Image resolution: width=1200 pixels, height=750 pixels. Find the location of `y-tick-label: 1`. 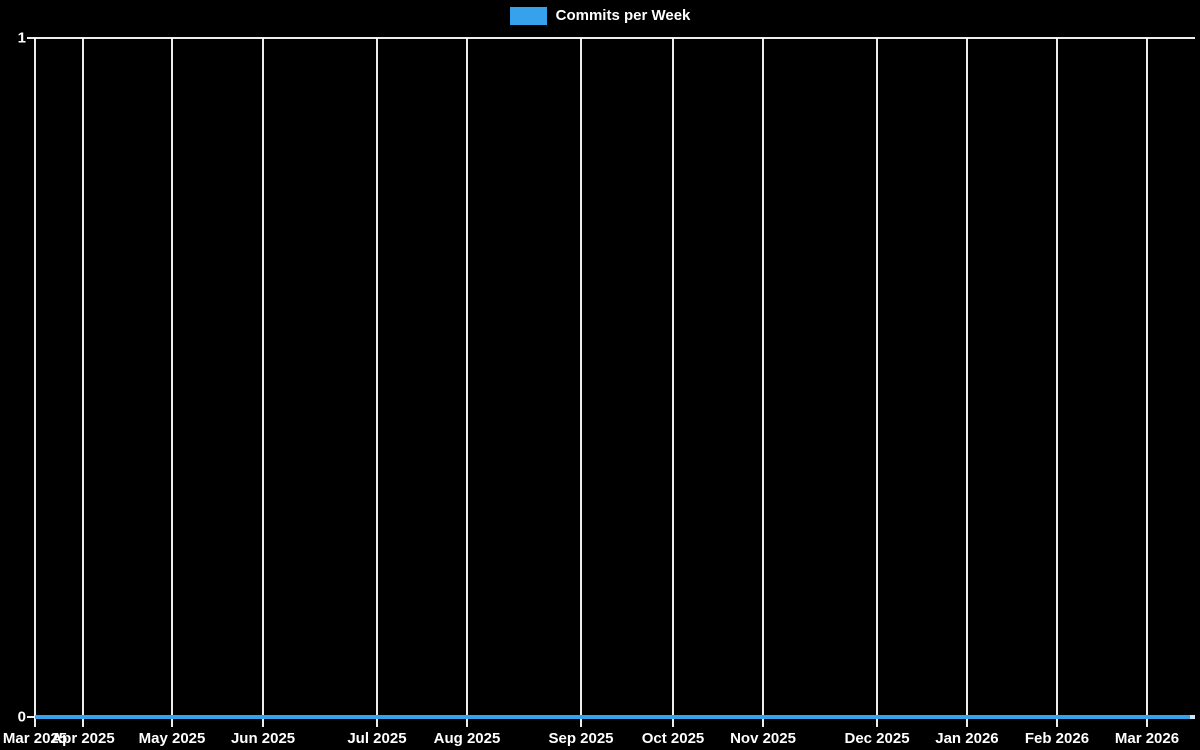

y-tick-label: 1 is located at coordinates (21, 38).